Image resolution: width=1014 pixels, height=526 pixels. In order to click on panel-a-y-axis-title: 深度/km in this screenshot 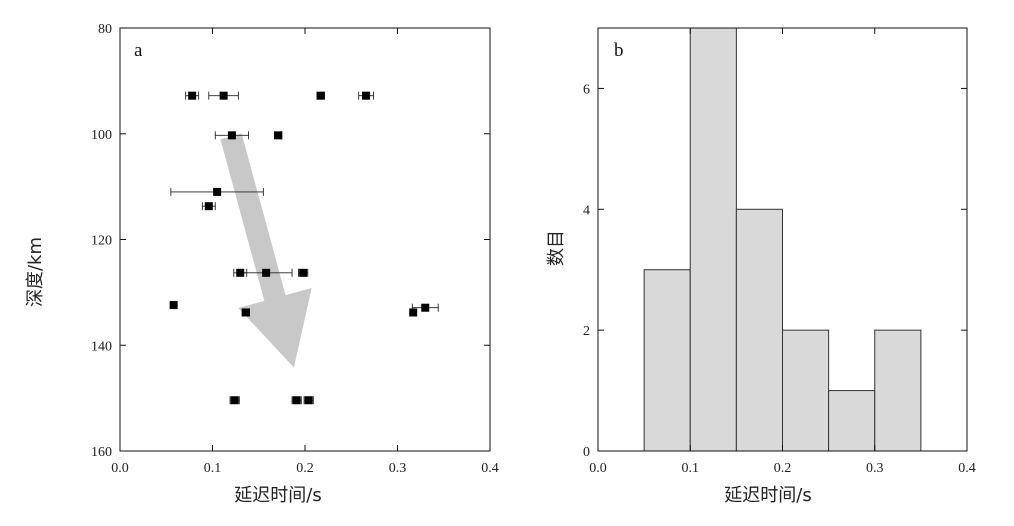, I will do `click(35, 272)`.